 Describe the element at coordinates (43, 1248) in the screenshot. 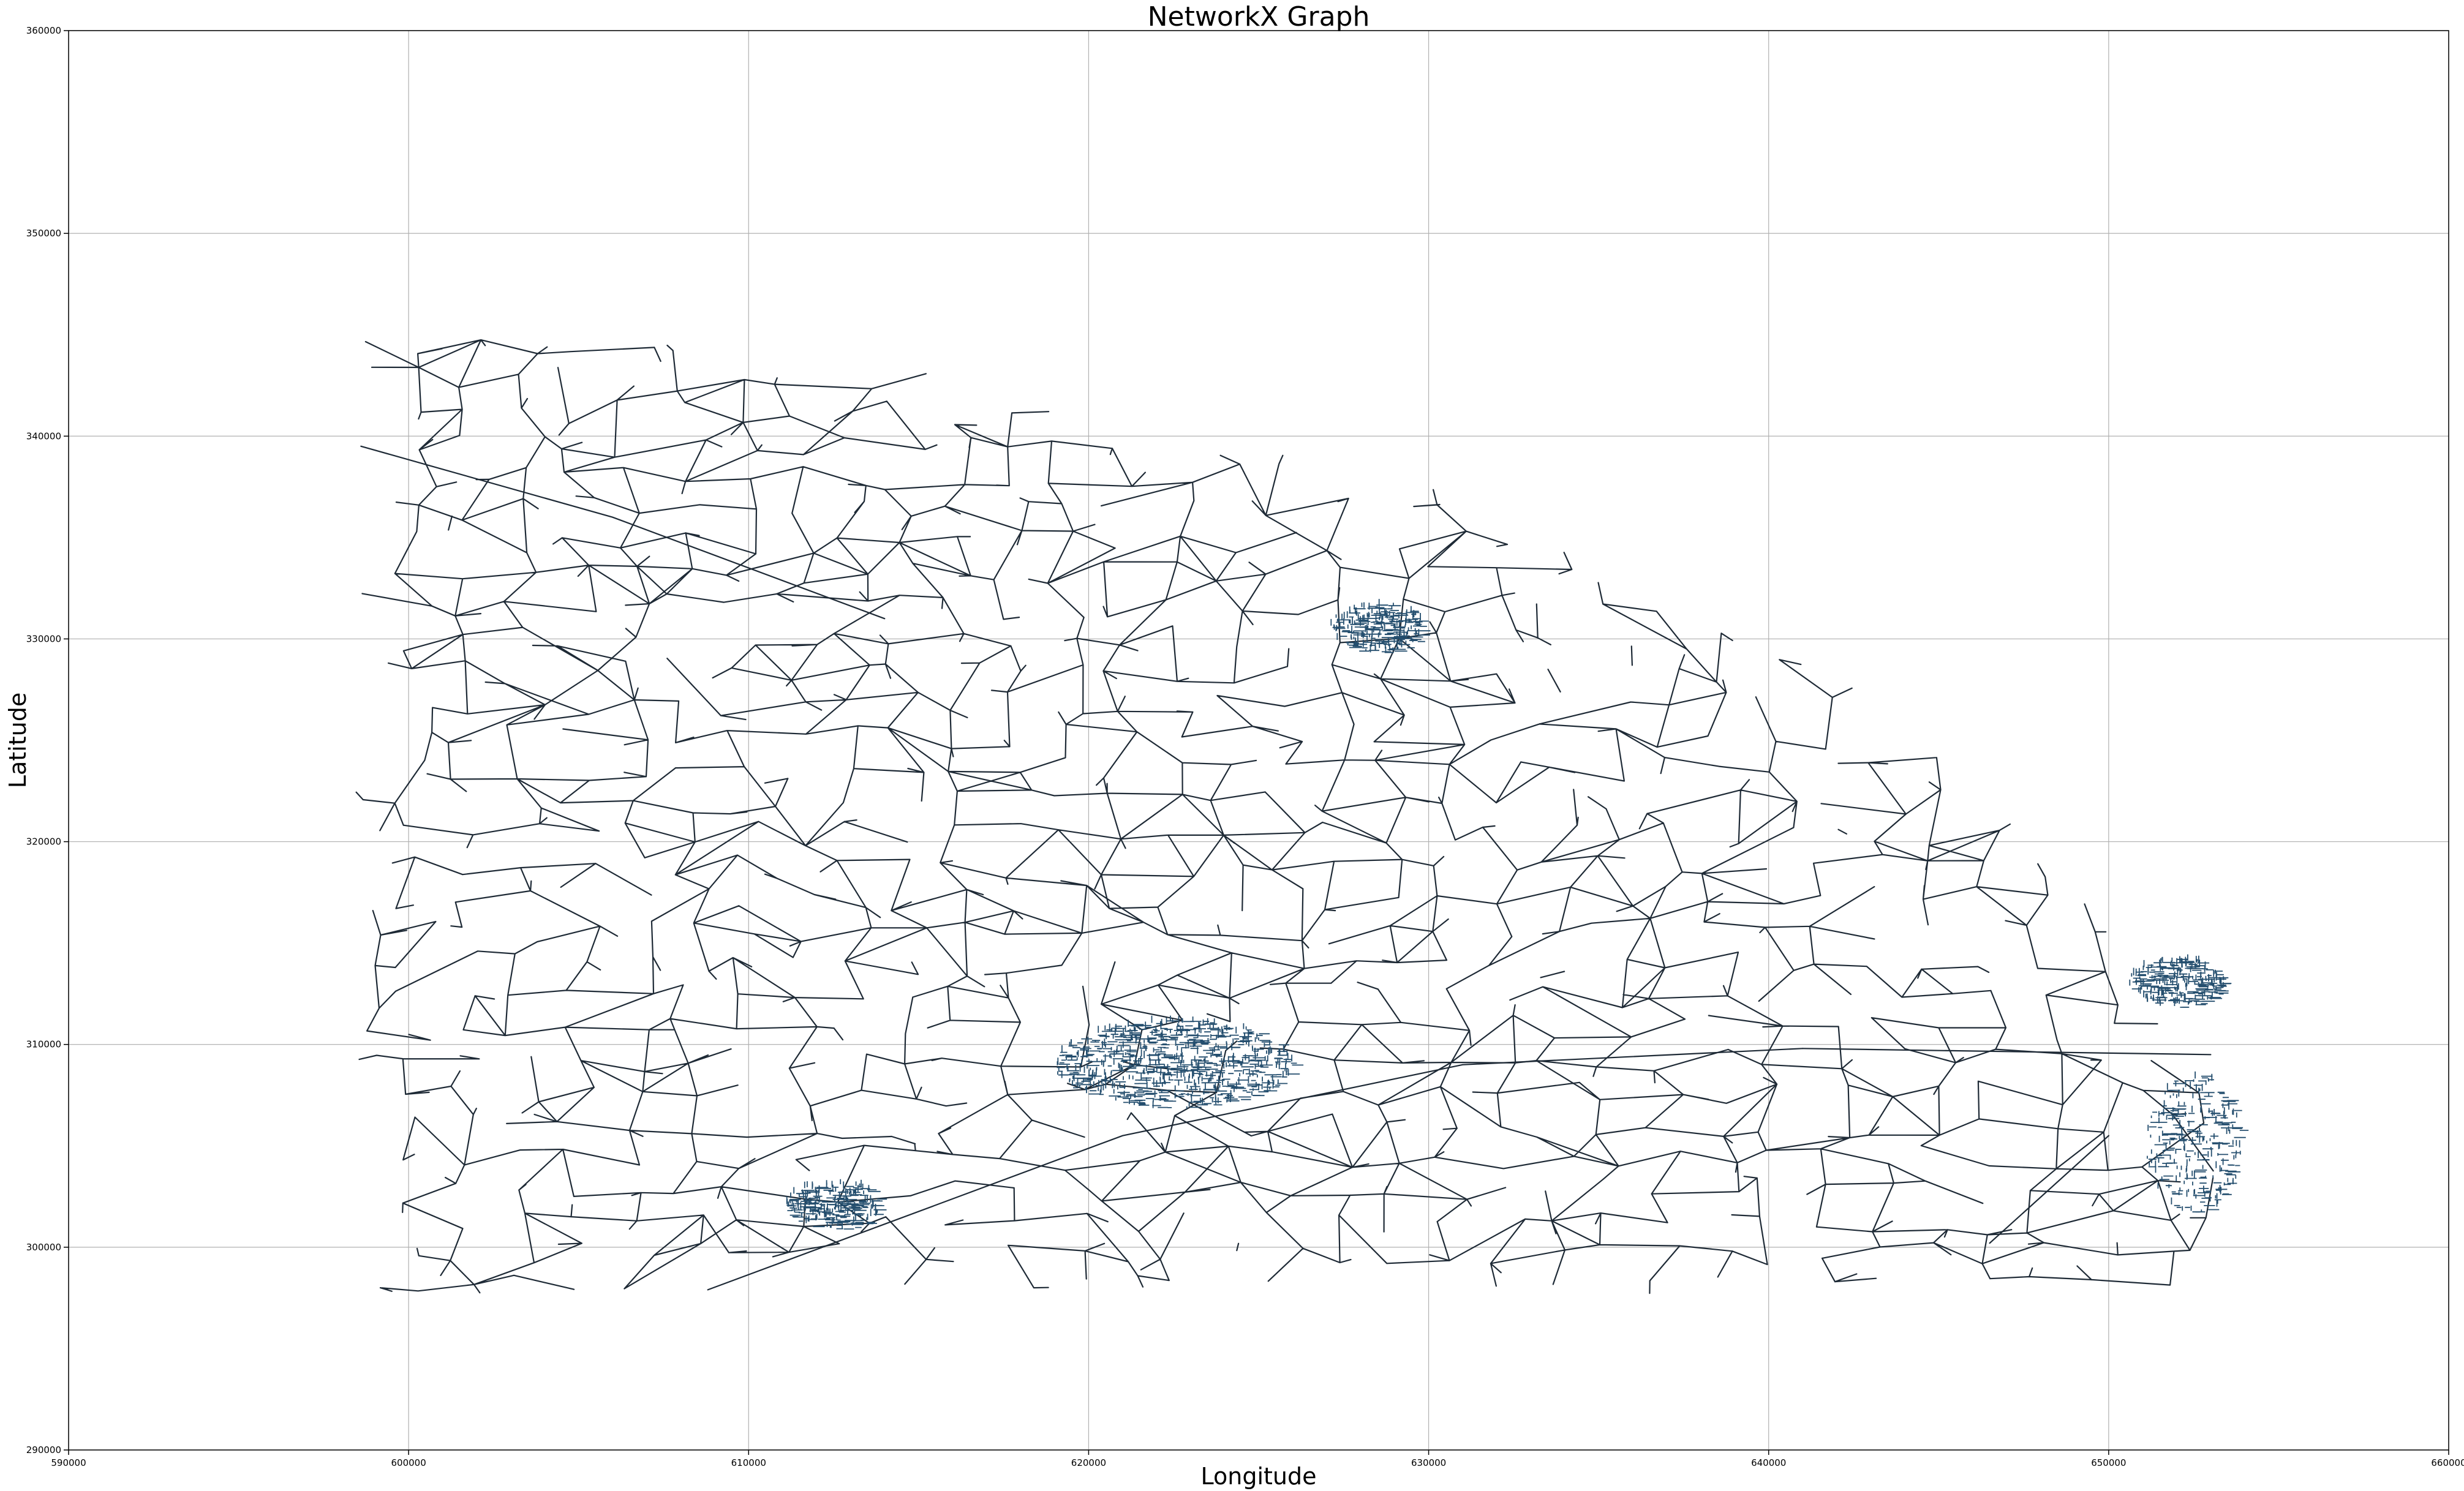

I see `y-tick-label: 300000` at that location.